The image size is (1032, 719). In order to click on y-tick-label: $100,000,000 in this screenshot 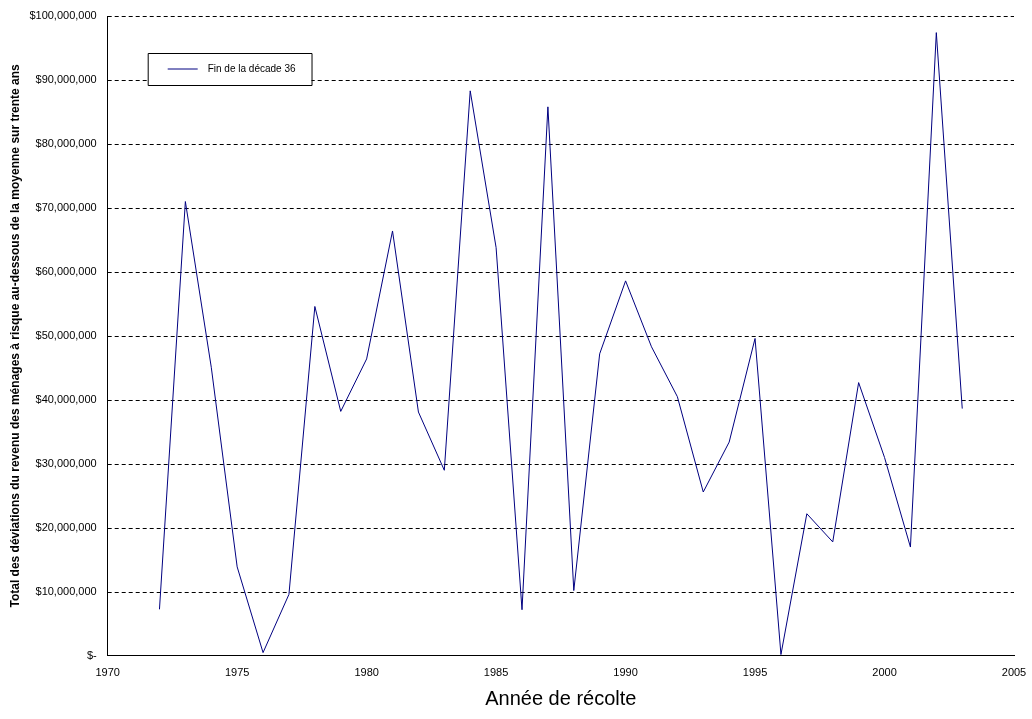, I will do `click(63, 15)`.